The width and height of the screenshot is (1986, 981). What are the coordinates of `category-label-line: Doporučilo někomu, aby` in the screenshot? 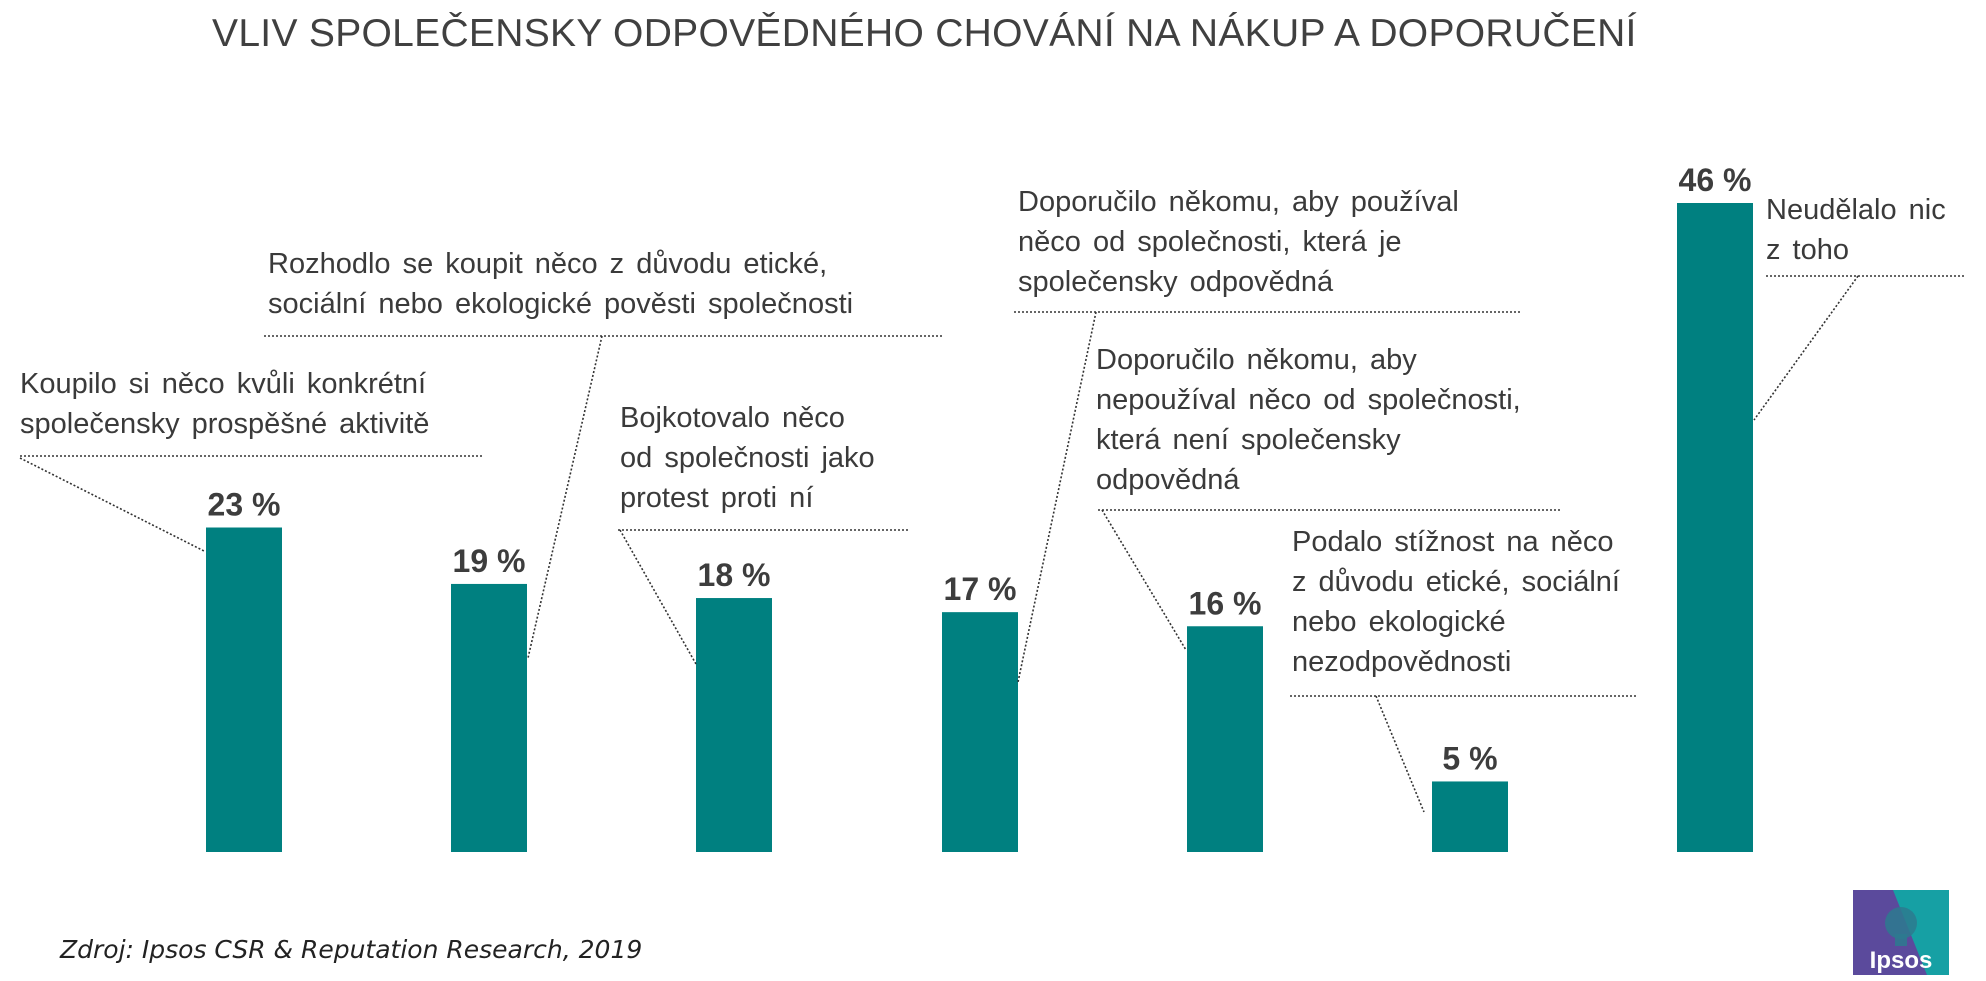 It's located at (1256, 360).